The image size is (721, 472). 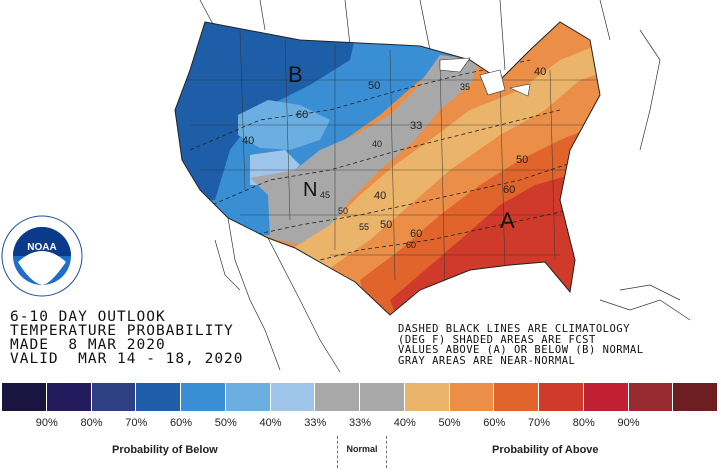 I want to click on normal-caption-box: Normal, so click(x=362, y=452).